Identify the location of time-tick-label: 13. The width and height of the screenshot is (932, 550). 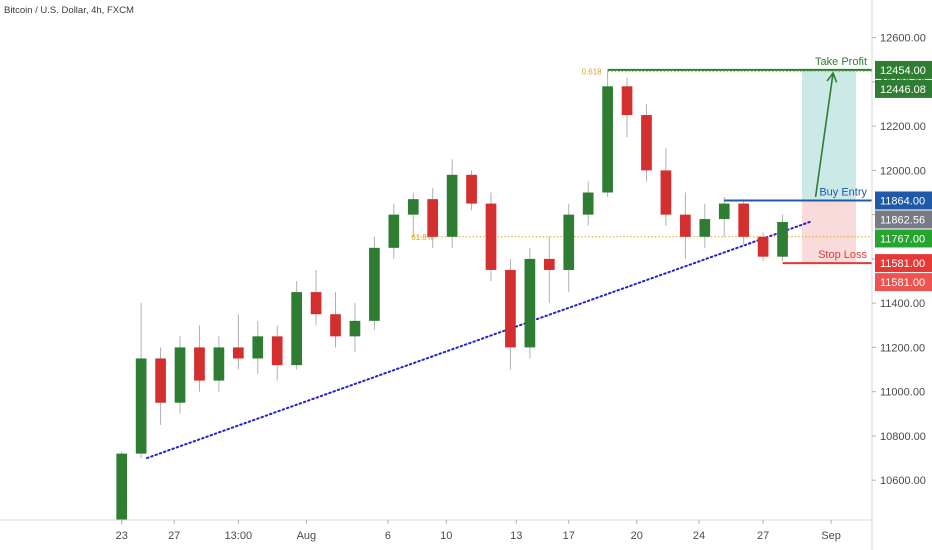
(516, 536).